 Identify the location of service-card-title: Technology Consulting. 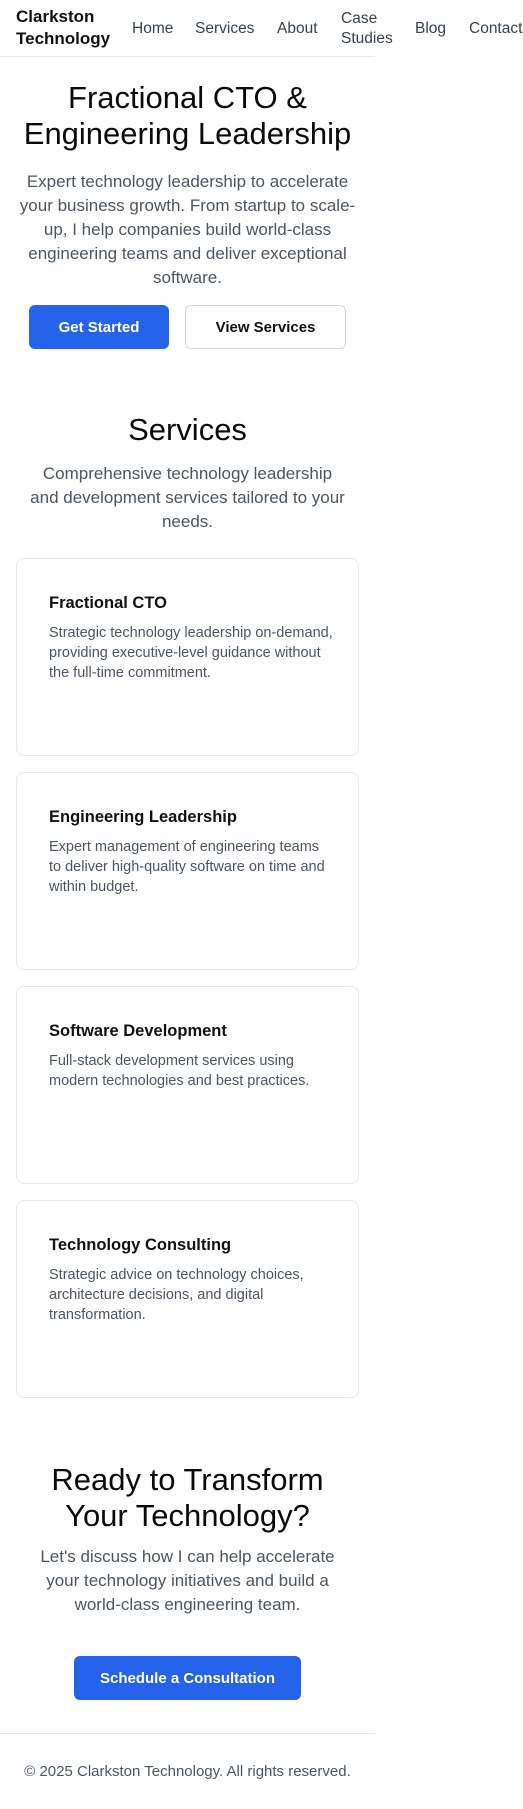
(140, 1245).